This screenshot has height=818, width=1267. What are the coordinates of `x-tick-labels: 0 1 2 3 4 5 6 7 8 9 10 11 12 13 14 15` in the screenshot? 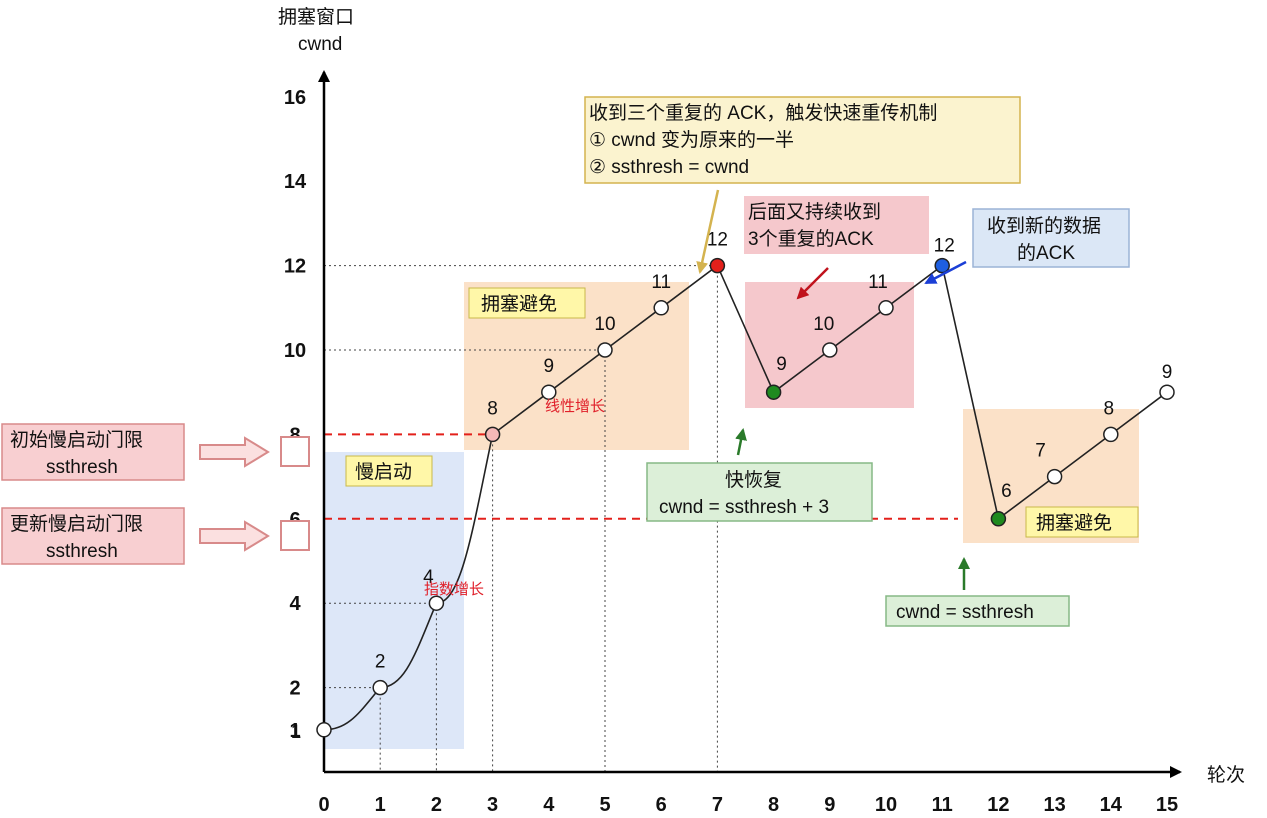 It's located at (748, 805).